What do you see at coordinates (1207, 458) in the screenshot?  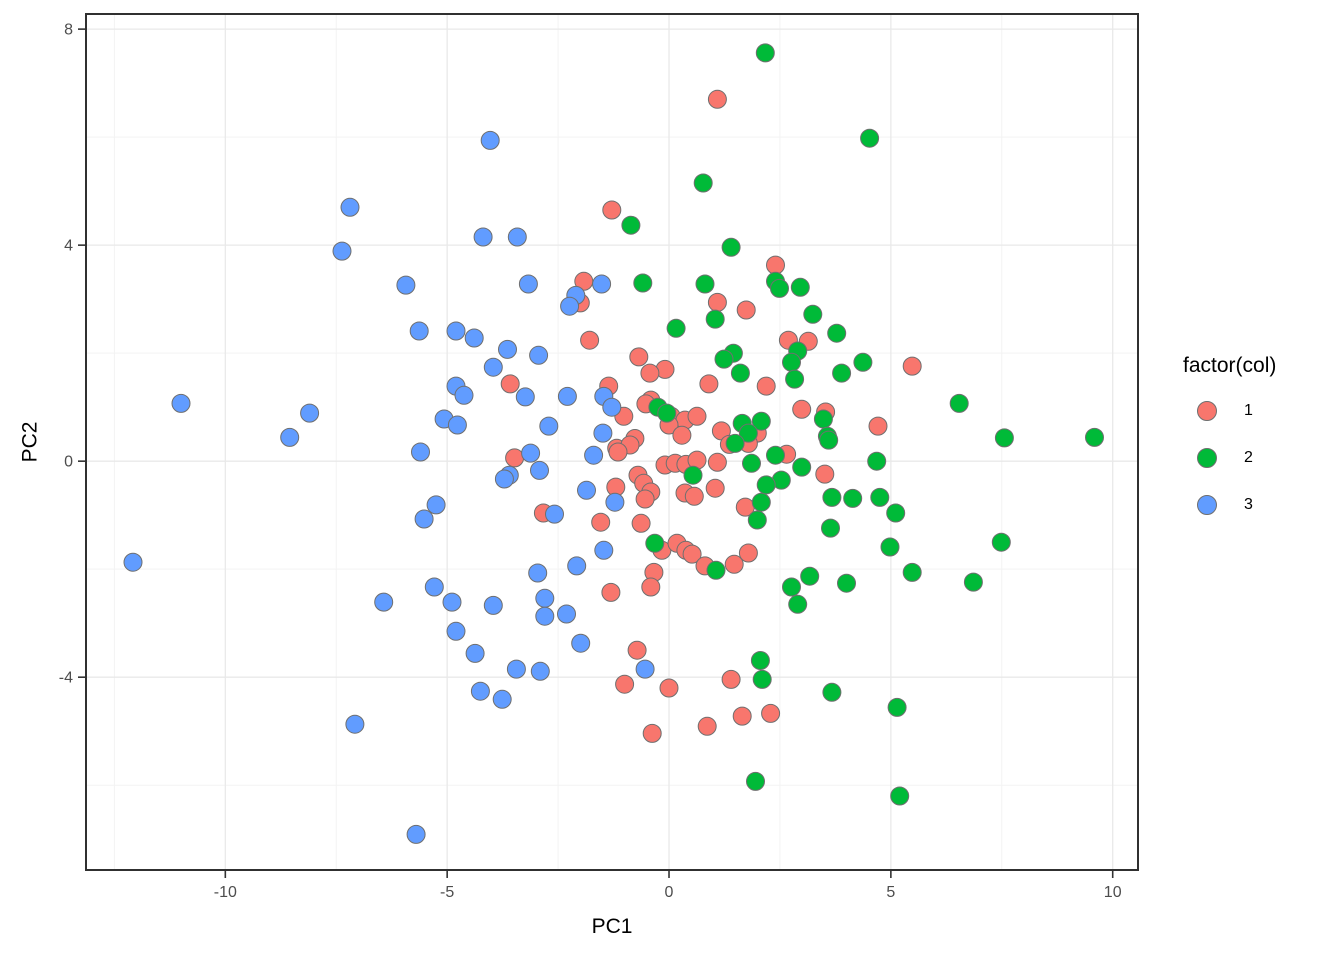 I see `legend-swatch-group2-icon` at bounding box center [1207, 458].